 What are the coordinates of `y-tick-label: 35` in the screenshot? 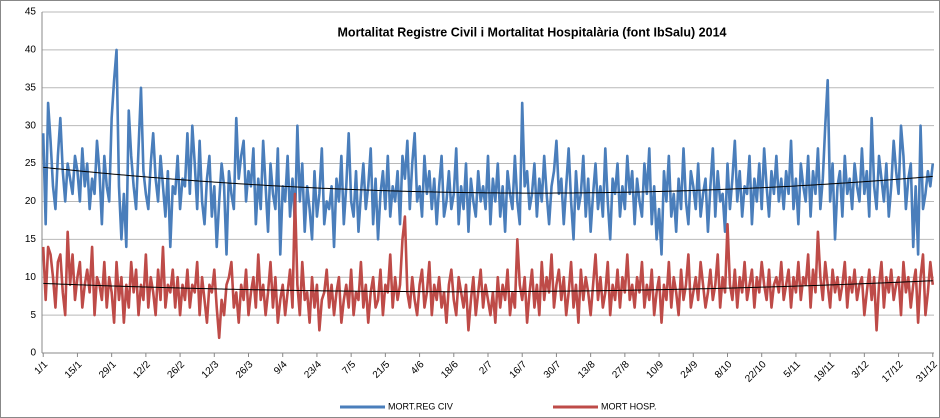 It's located at (31, 87).